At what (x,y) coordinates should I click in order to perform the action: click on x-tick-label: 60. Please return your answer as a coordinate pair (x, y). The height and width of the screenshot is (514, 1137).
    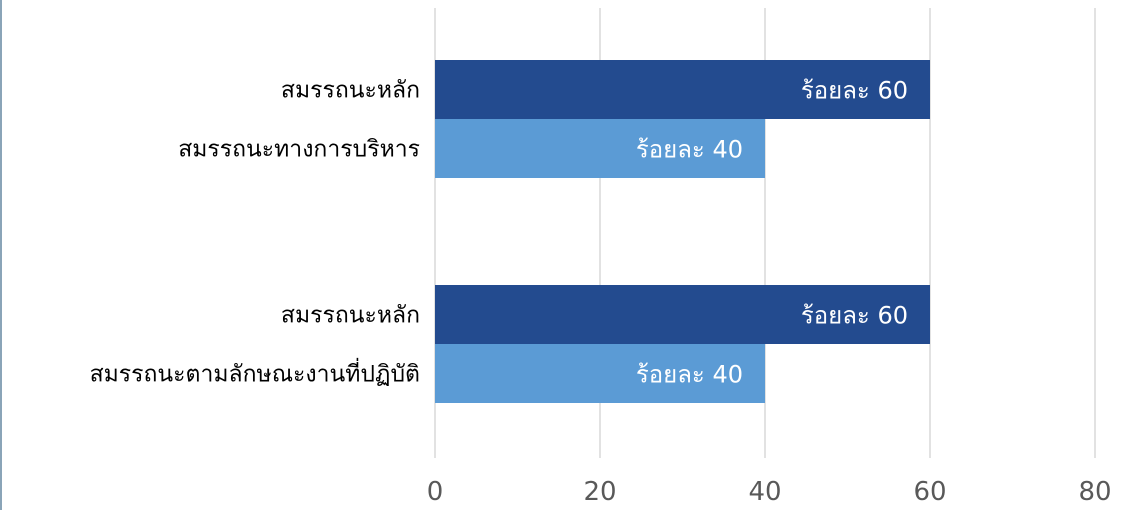
    Looking at the image, I should click on (929, 492).